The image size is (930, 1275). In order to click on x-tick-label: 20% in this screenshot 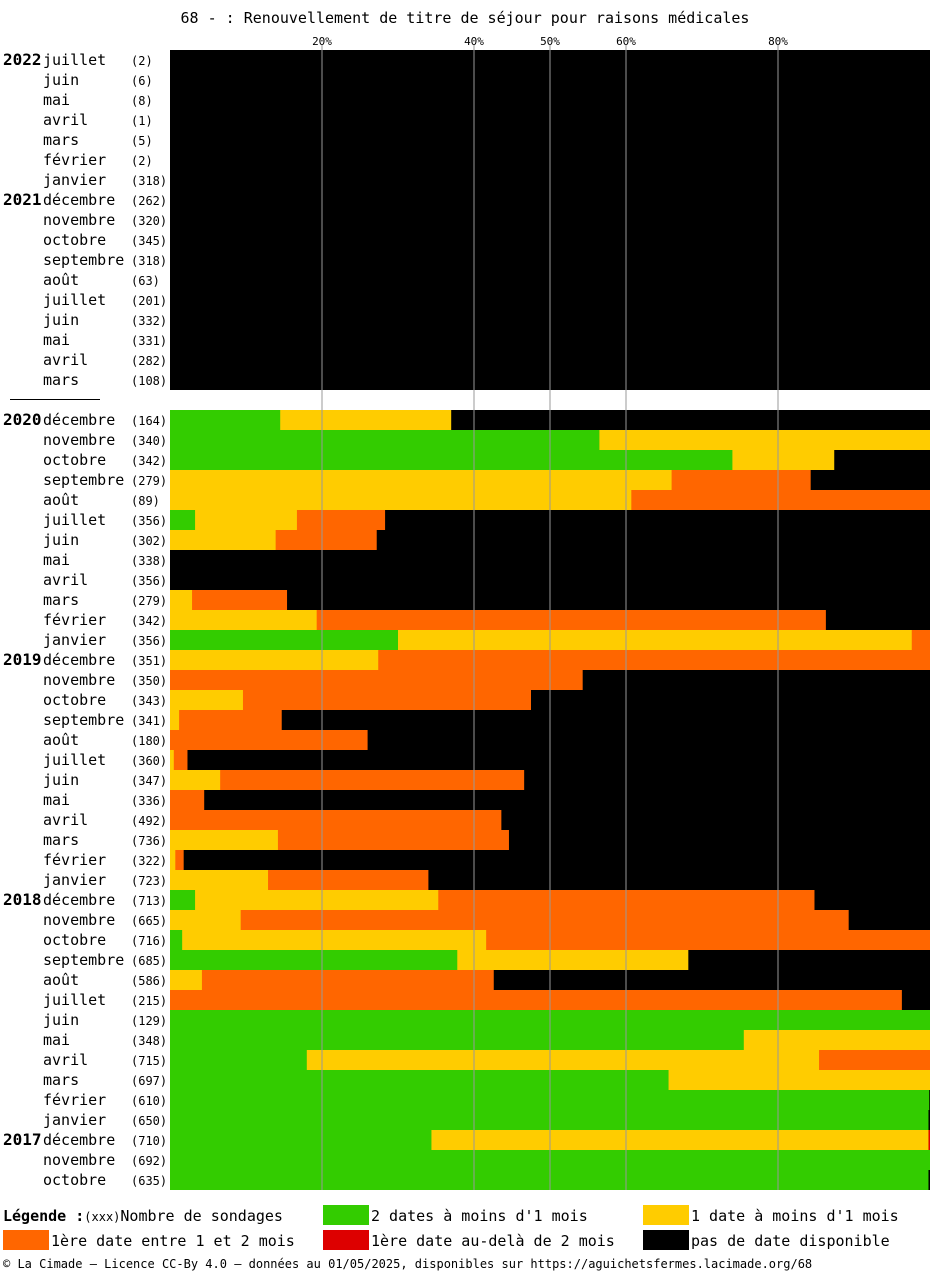, I will do `click(322, 41)`.